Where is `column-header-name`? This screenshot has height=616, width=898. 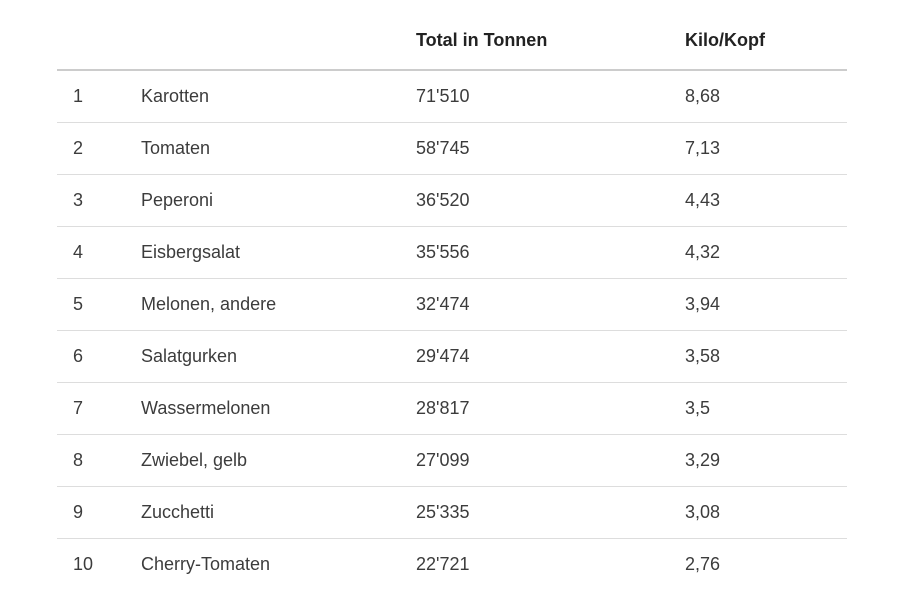
column-header-name is located at coordinates (278, 43).